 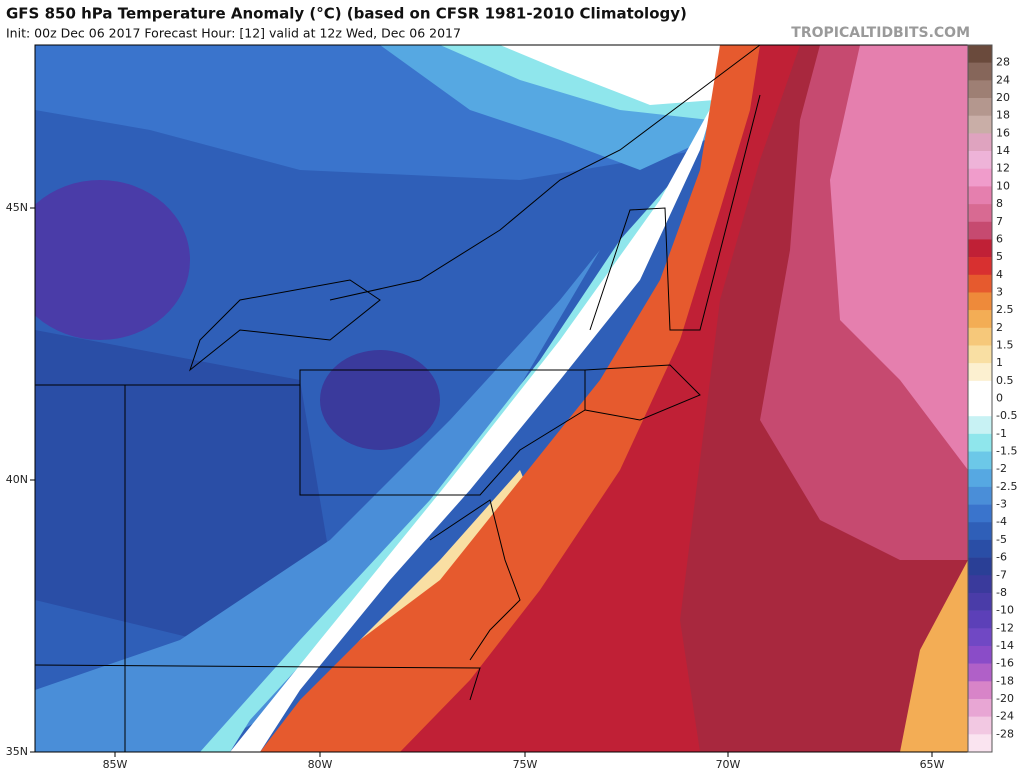 What do you see at coordinates (17, 751) in the screenshot?
I see `lat-label: 35N` at bounding box center [17, 751].